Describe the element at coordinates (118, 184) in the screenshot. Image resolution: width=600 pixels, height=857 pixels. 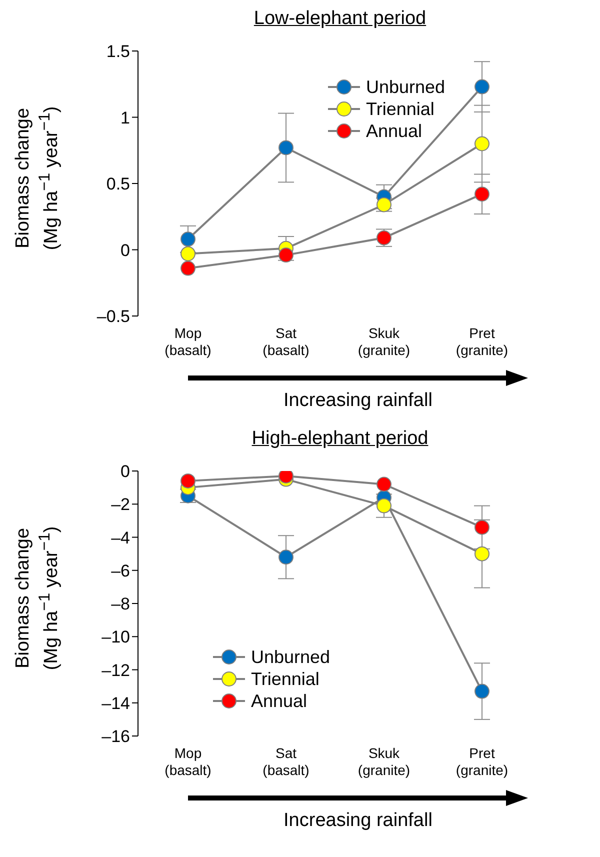
I see `y-tick-label: 0.5` at that location.